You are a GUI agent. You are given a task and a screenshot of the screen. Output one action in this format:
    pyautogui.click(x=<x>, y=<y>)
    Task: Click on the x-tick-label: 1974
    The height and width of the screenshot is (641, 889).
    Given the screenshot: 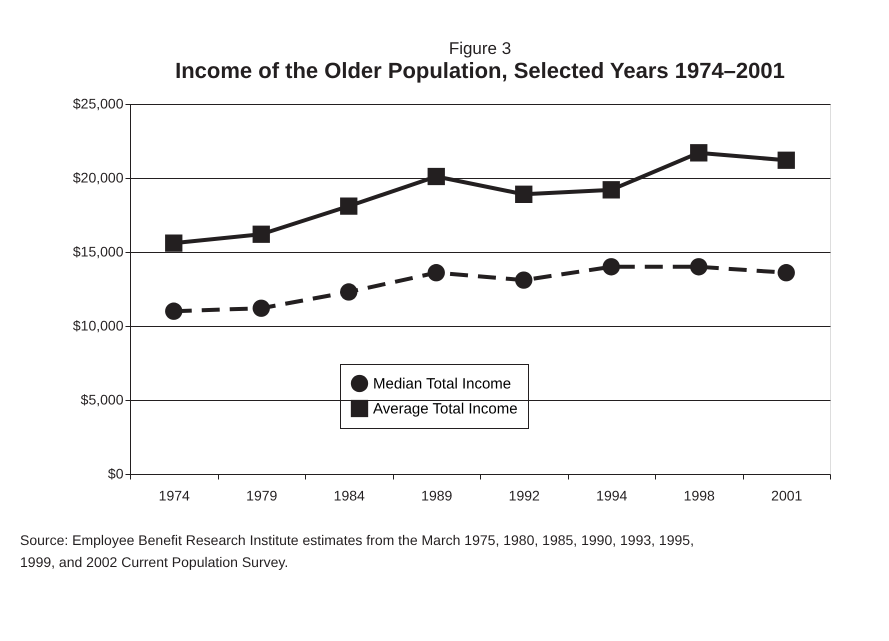 What is the action you would take?
    pyautogui.click(x=174, y=496)
    